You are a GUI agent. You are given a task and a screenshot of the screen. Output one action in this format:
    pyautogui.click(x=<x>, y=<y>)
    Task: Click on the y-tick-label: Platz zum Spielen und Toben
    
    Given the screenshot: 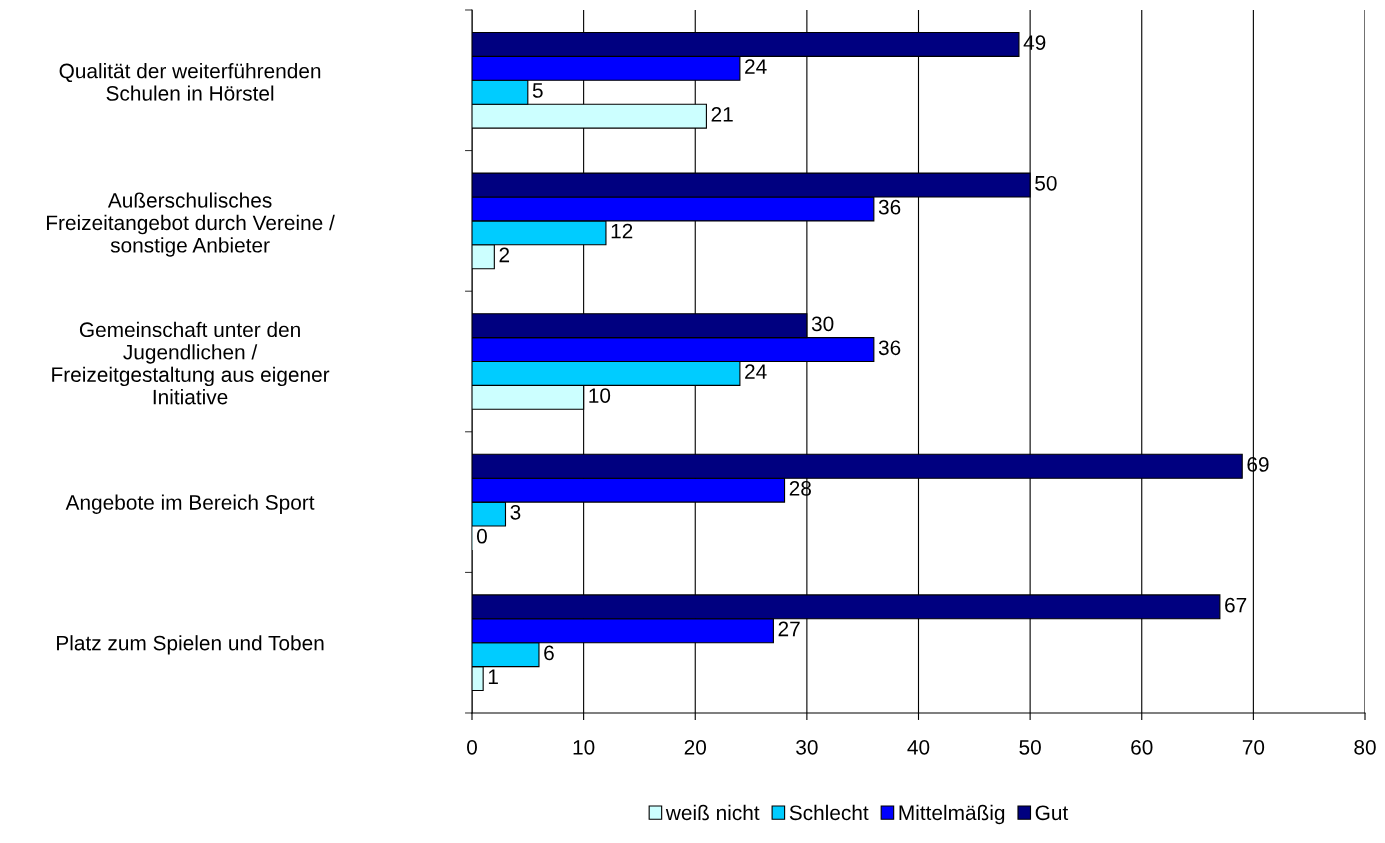 What is the action you would take?
    pyautogui.click(x=190, y=645)
    